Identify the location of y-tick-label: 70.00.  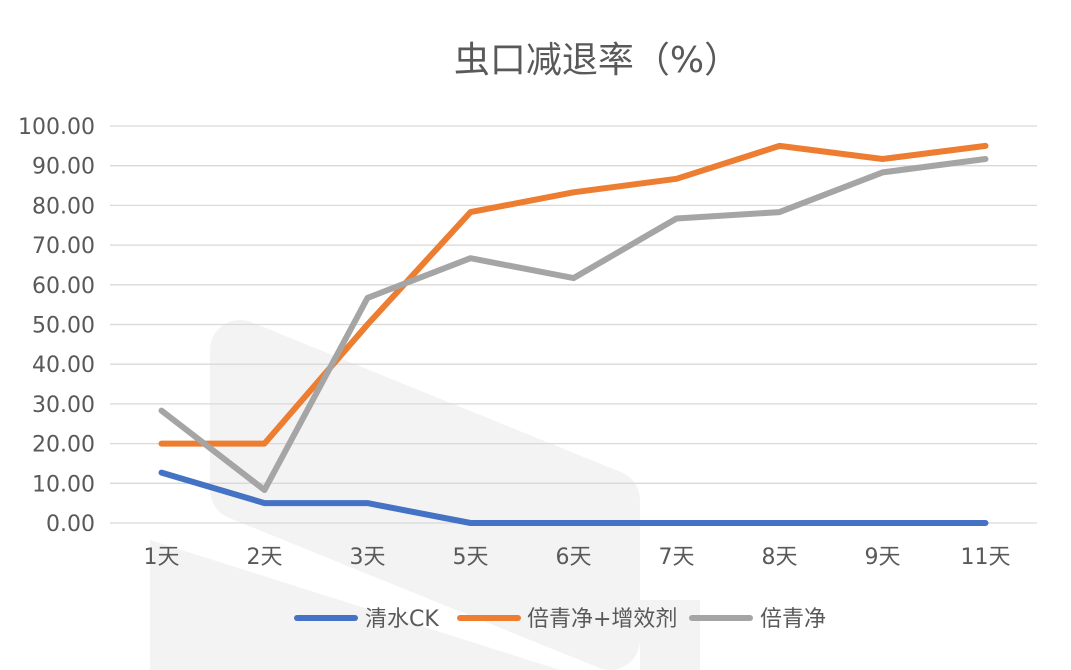
(63, 246).